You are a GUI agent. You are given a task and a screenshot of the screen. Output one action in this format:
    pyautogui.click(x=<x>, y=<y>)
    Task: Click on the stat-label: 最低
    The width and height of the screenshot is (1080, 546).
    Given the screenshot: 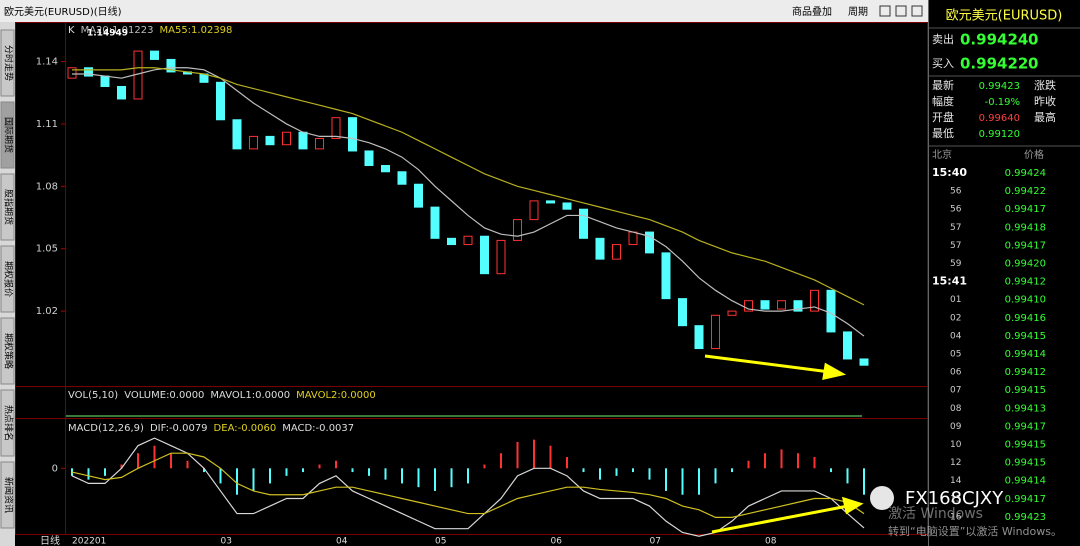 What is the action you would take?
    pyautogui.click(x=943, y=133)
    